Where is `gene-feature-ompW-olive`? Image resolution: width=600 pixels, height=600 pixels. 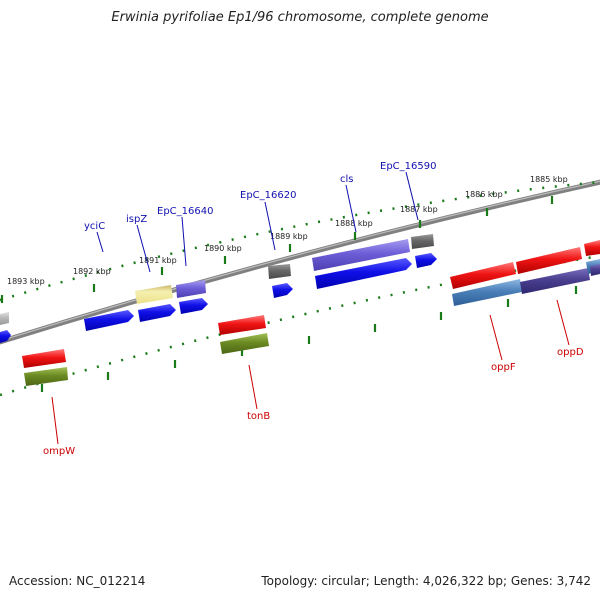 gene-feature-ompW-olive is located at coordinates (46, 376).